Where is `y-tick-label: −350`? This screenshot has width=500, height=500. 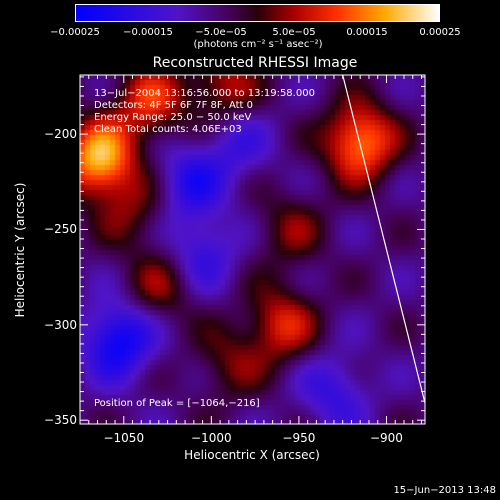 y-tick-label: −350 is located at coordinates (60, 420).